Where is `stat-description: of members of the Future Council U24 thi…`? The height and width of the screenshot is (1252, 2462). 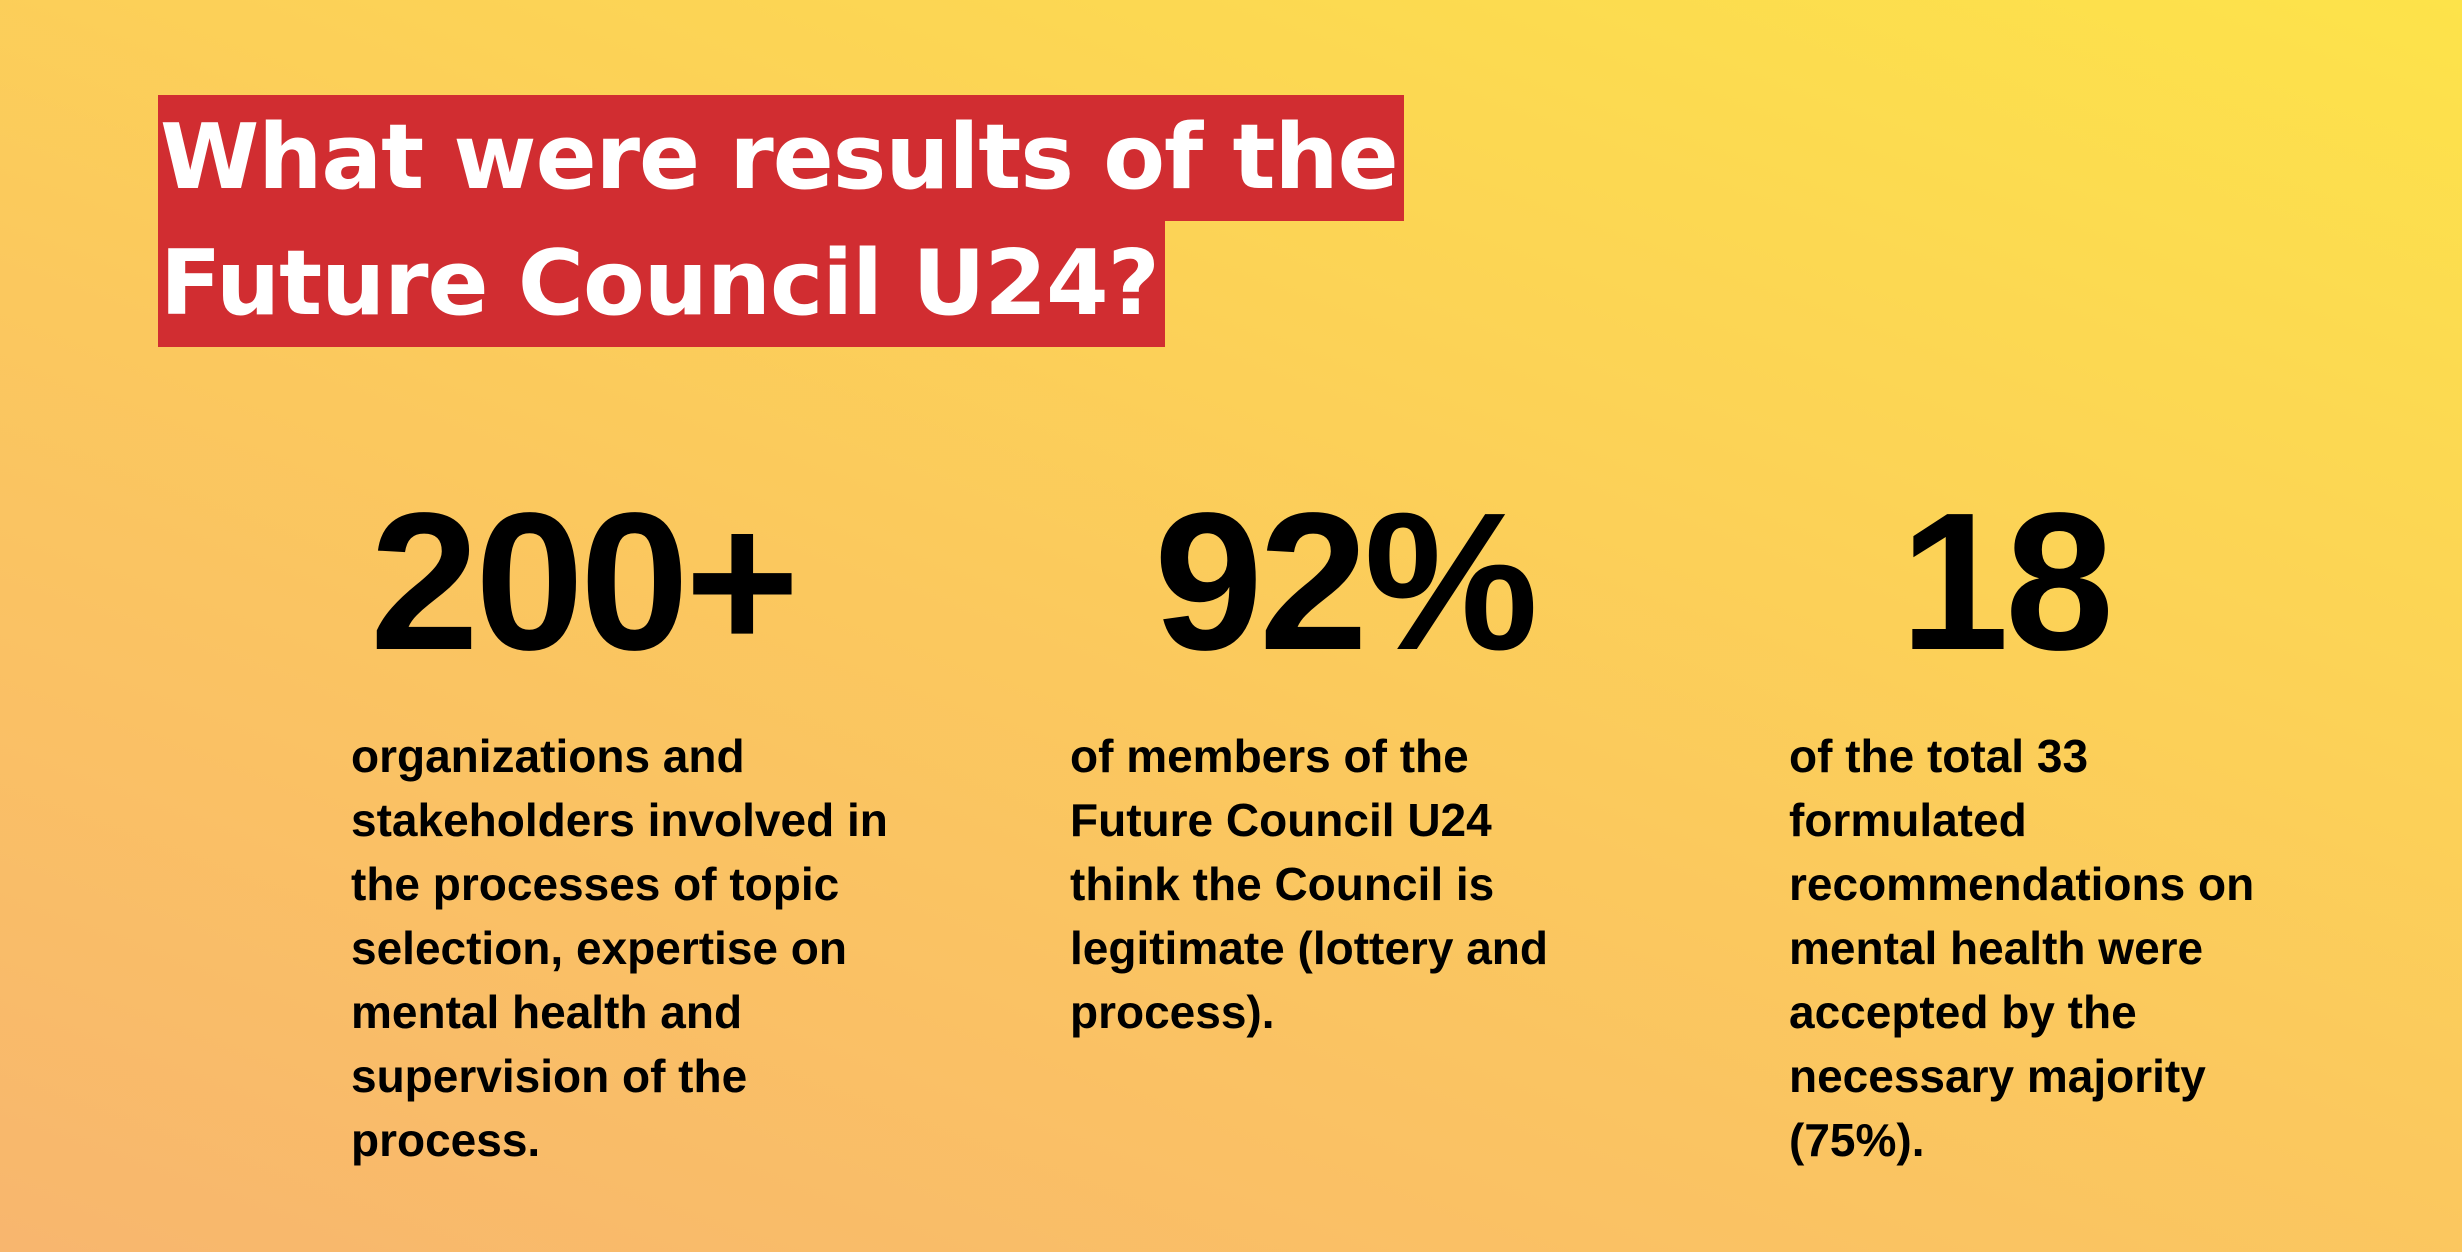
stat-description: of members of the Future Council U24 thi… is located at coordinates (1309, 884).